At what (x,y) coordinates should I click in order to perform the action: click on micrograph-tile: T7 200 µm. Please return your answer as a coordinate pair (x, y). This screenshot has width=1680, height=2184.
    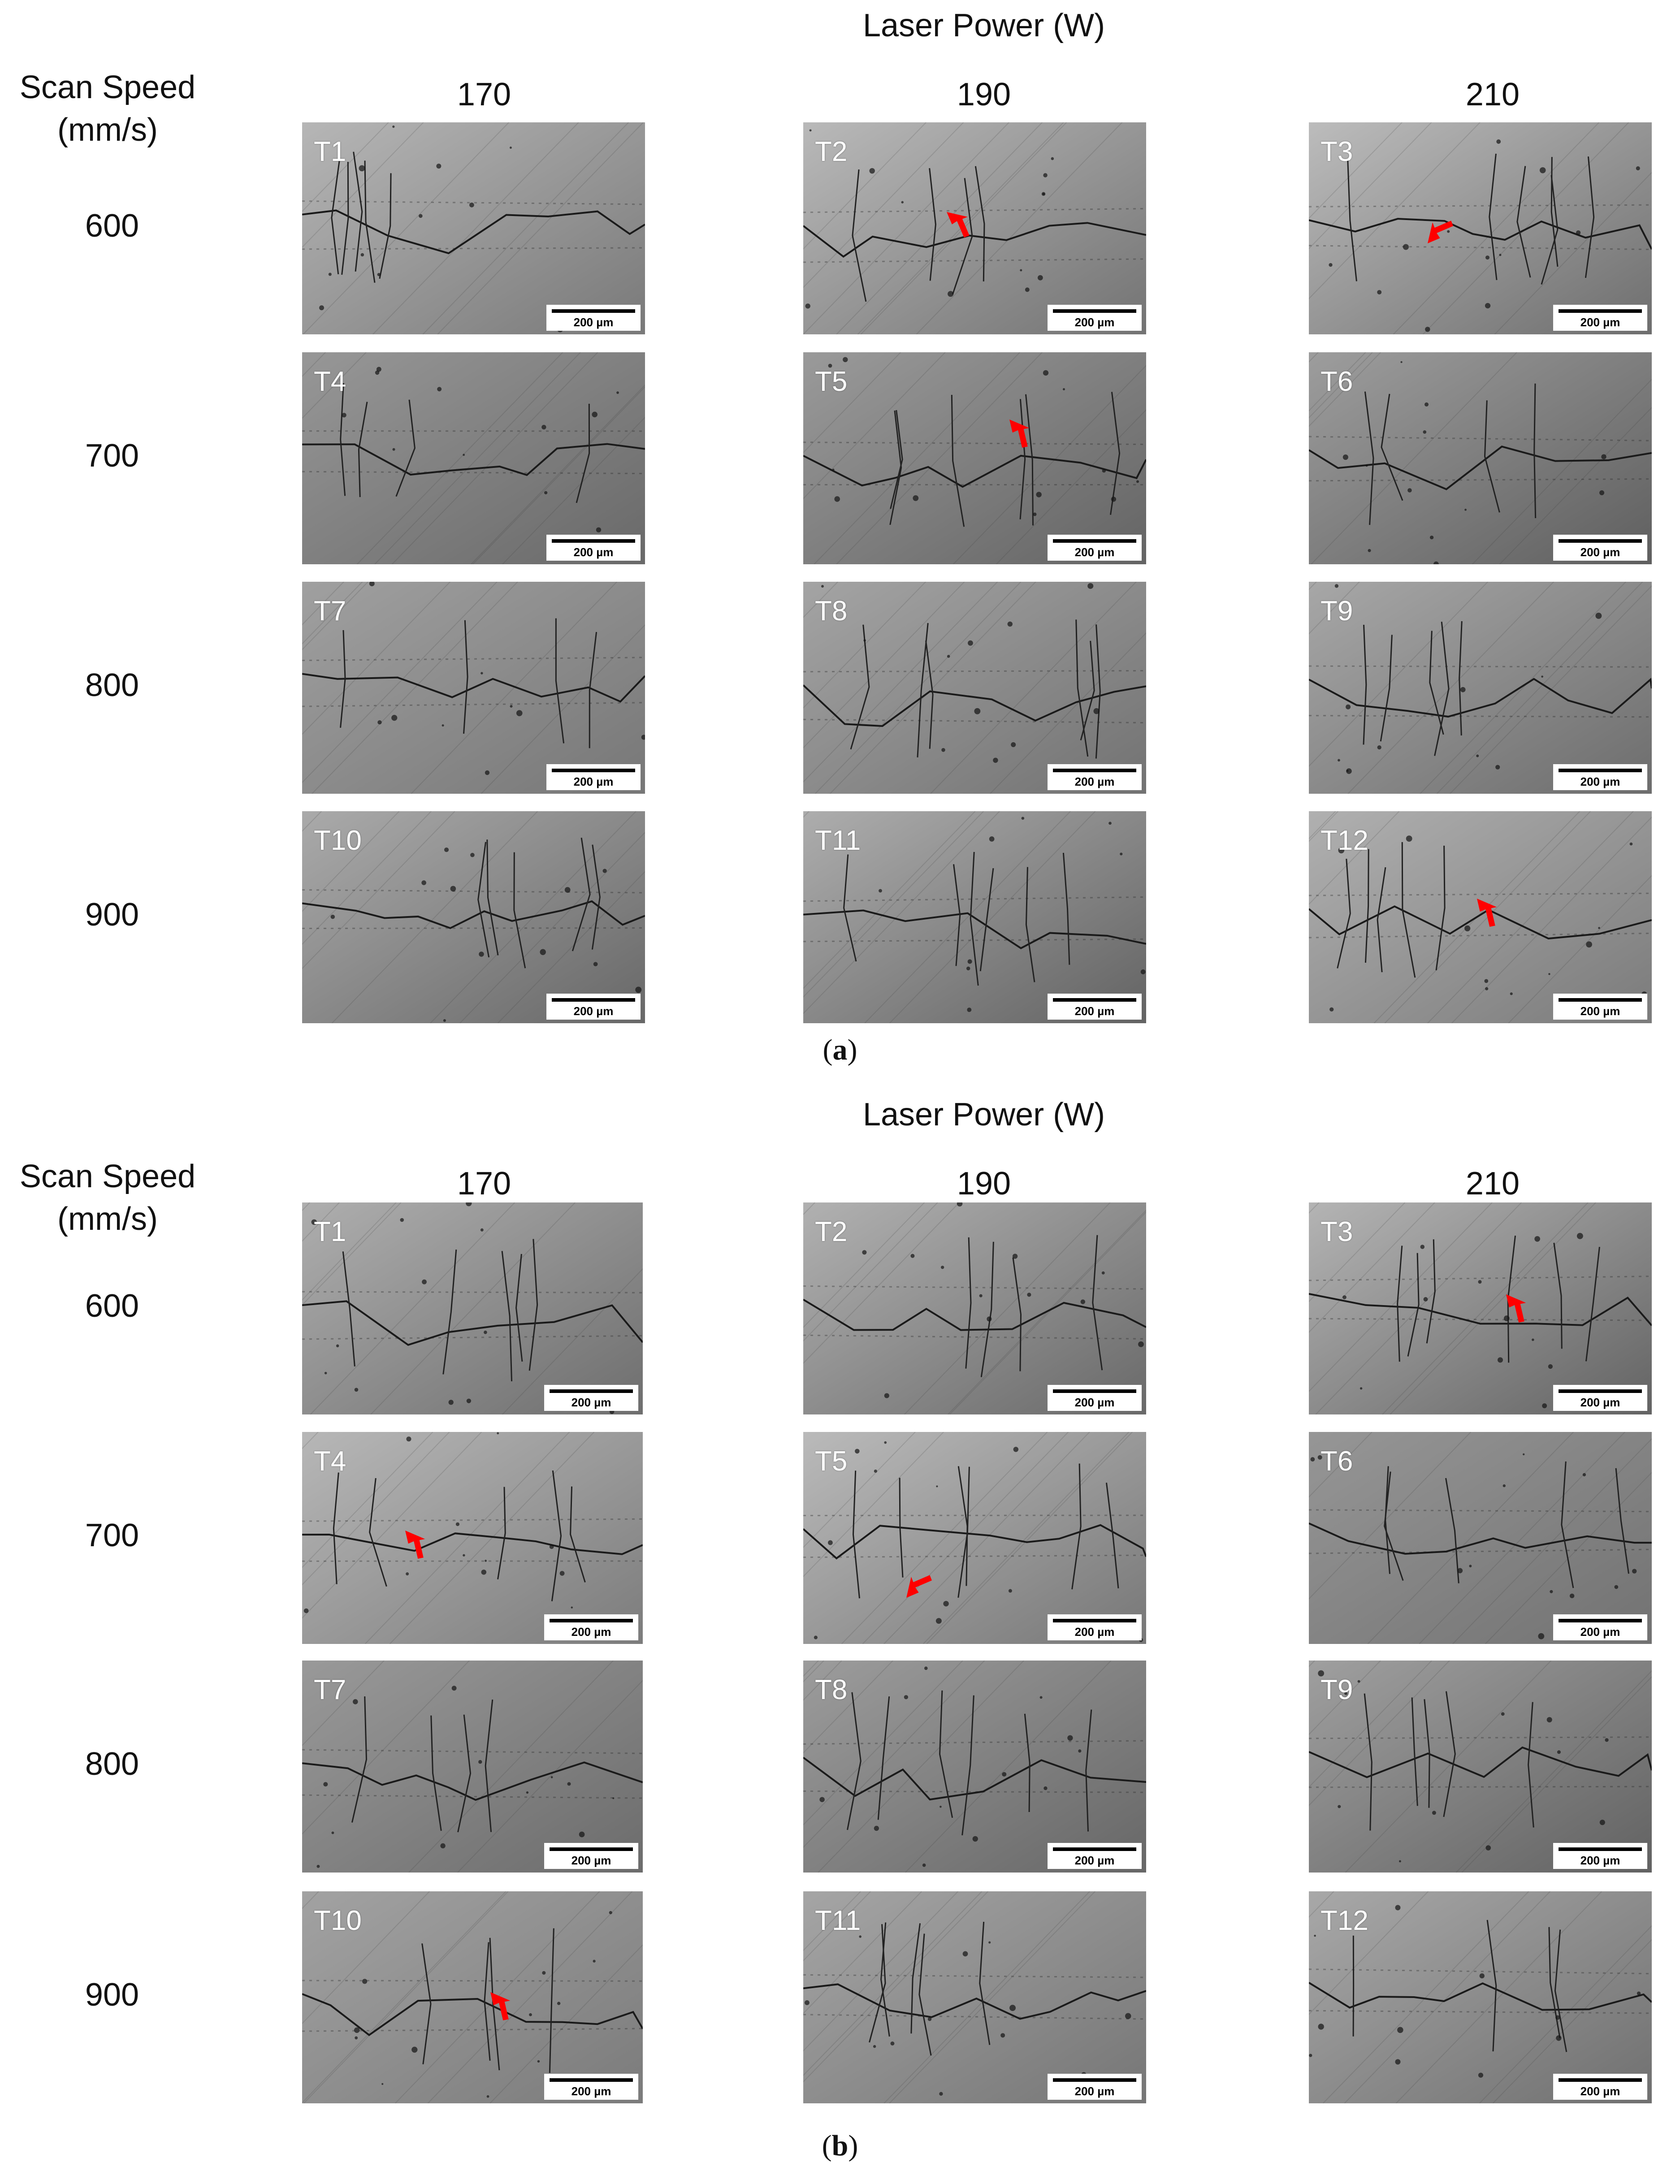
    Looking at the image, I should click on (472, 1767).